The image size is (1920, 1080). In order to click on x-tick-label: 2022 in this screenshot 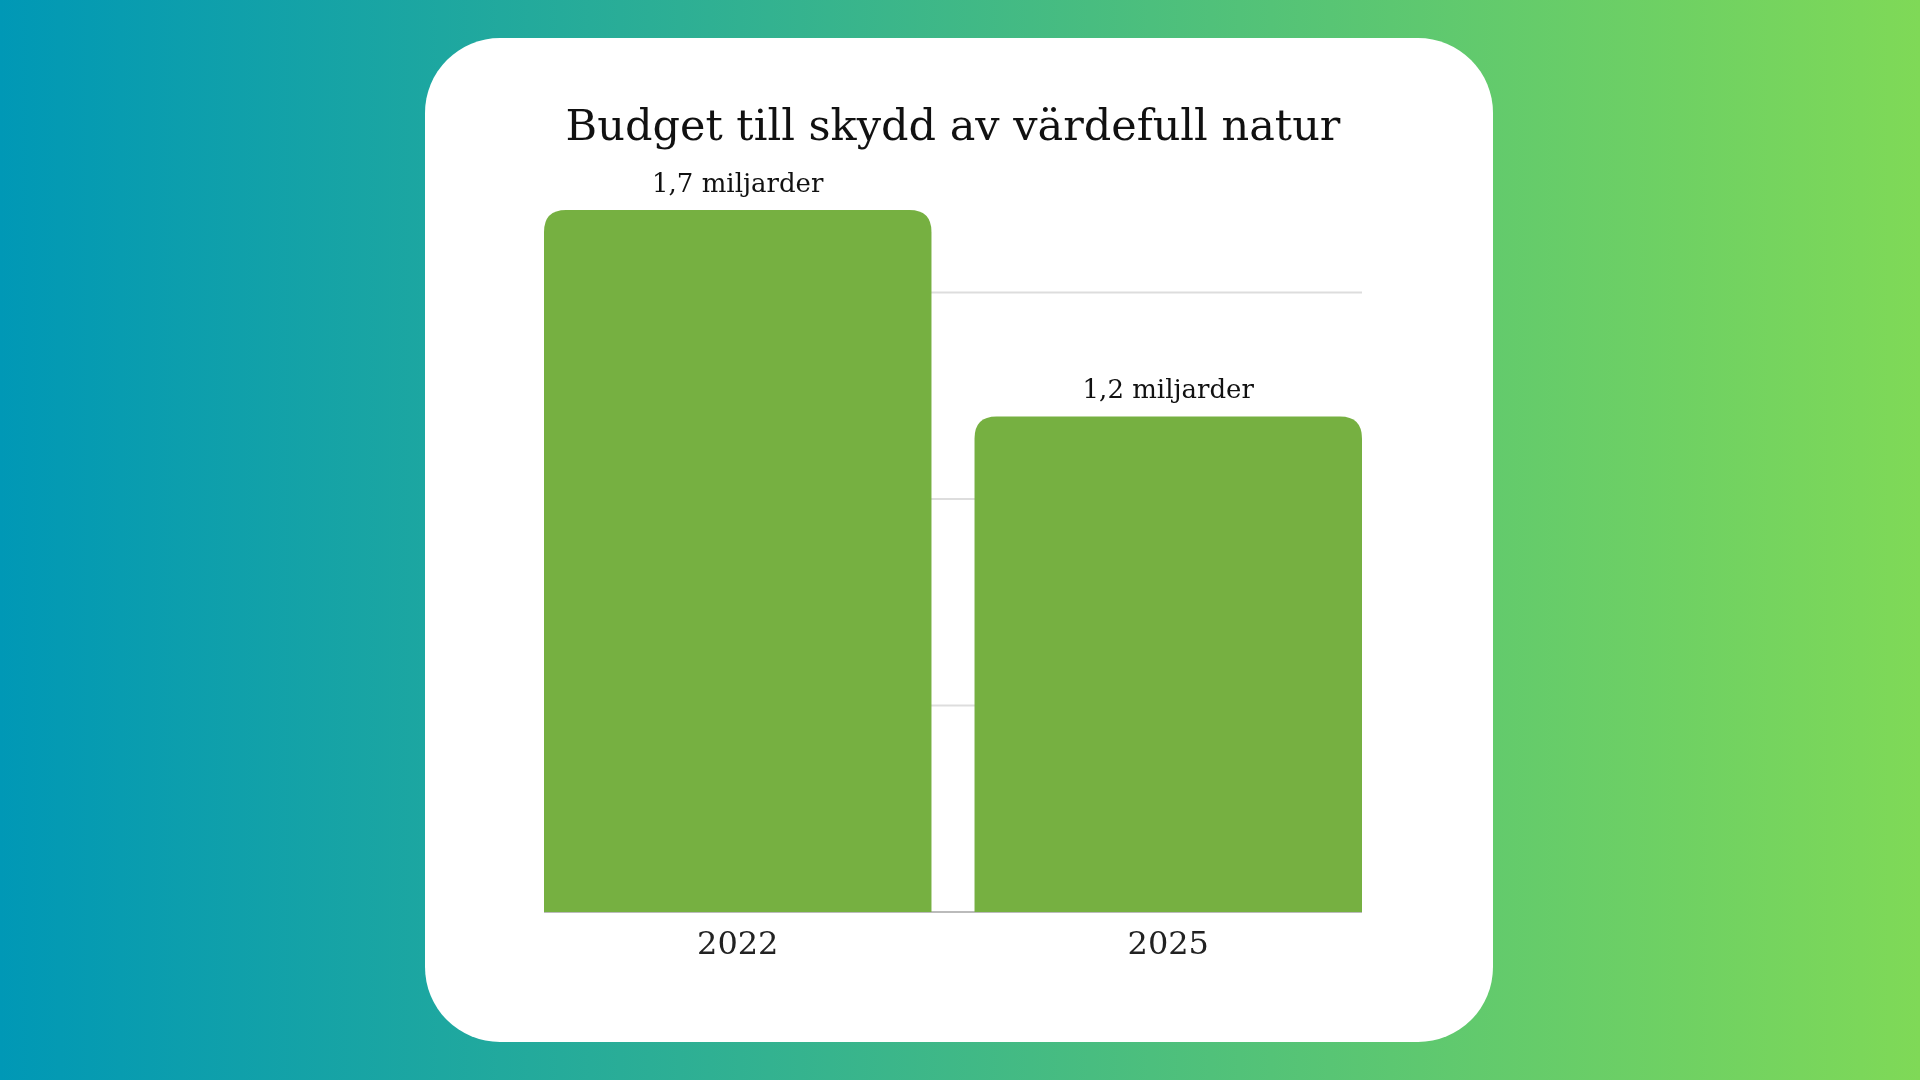, I will do `click(738, 943)`.